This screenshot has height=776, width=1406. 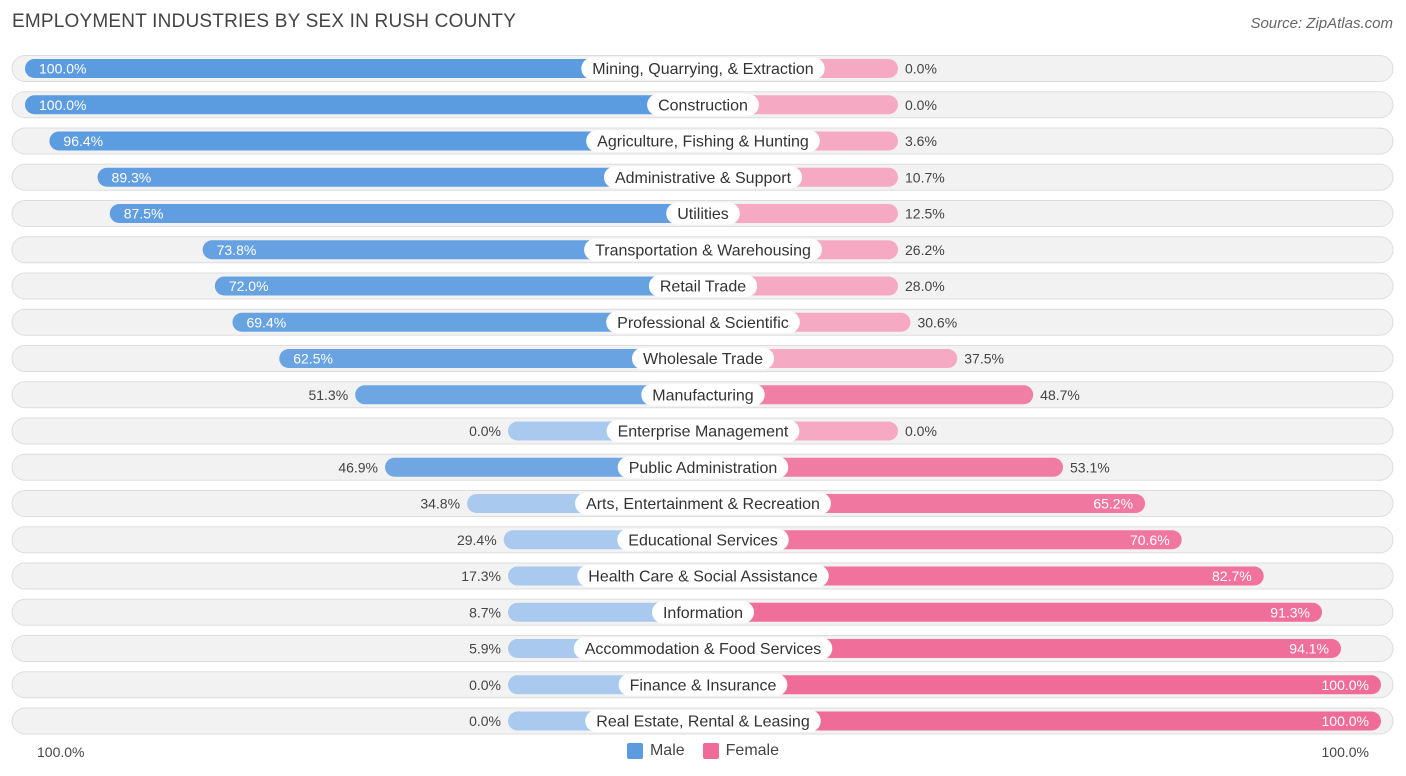 What do you see at coordinates (1090, 467) in the screenshot?
I see `female-value-label: 53.1%` at bounding box center [1090, 467].